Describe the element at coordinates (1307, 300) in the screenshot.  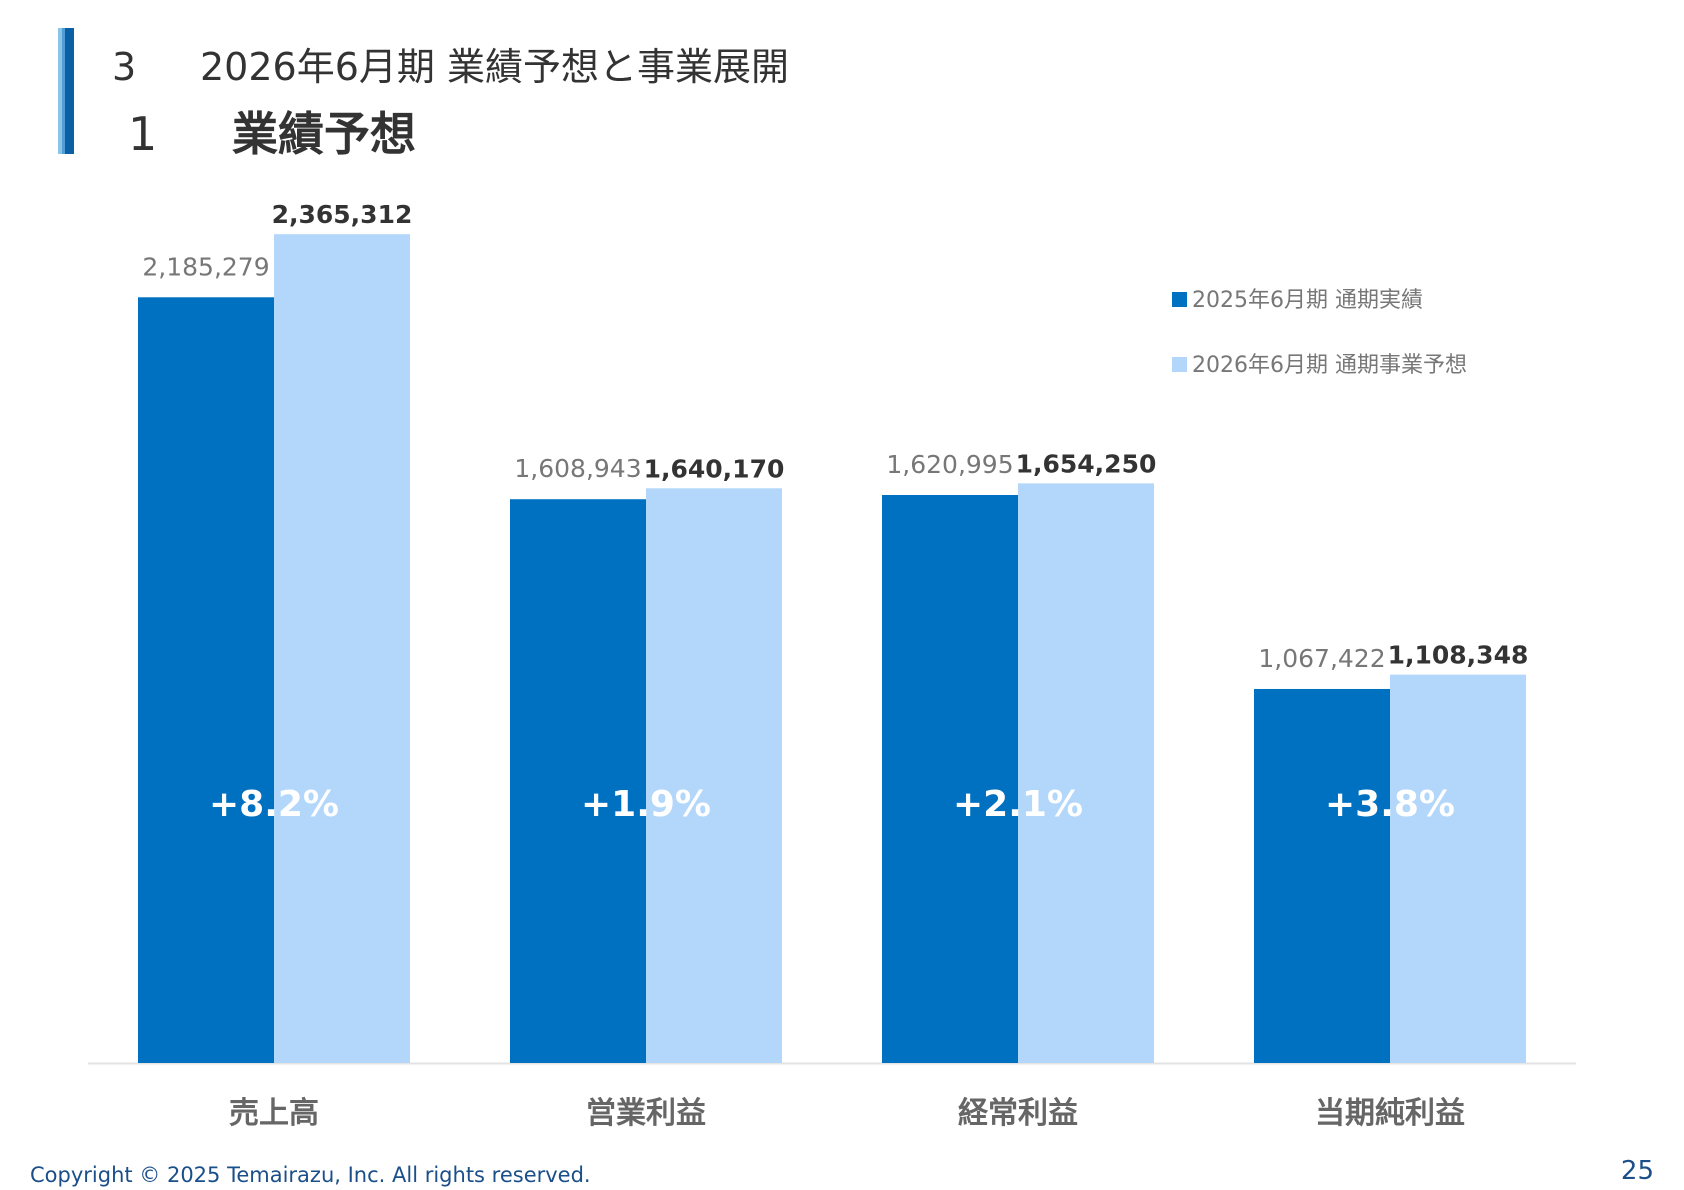
I see `legend-label: 2025年6月期 通期実績` at that location.